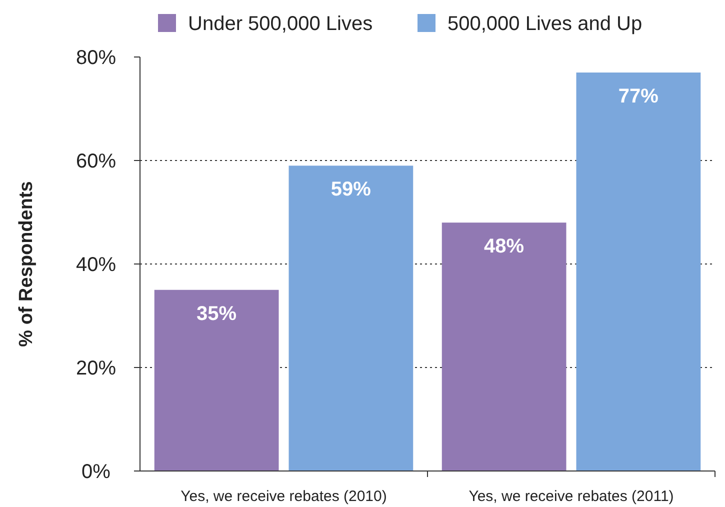 This screenshot has height=507, width=725. Describe the element at coordinates (96, 58) in the screenshot. I see `y-tick-label: 80%` at that location.